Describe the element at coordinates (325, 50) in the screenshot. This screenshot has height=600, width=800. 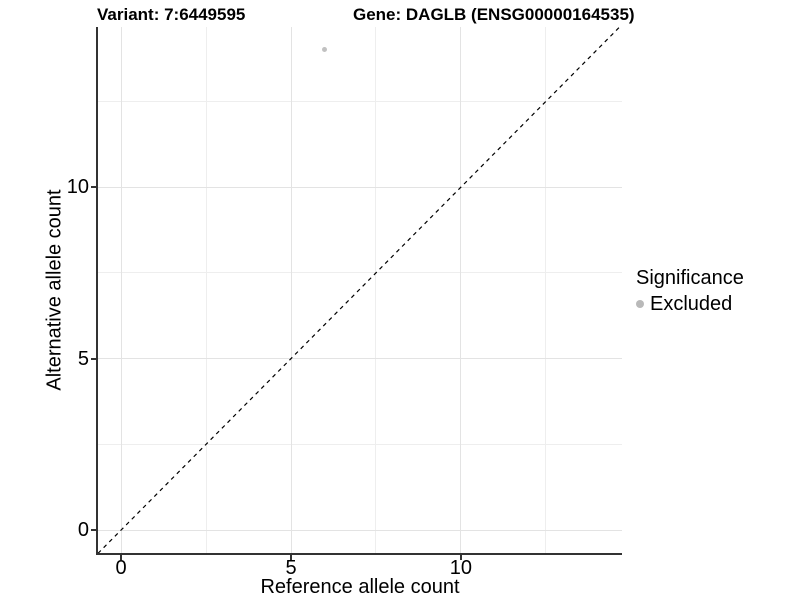
I see `data-point` at that location.